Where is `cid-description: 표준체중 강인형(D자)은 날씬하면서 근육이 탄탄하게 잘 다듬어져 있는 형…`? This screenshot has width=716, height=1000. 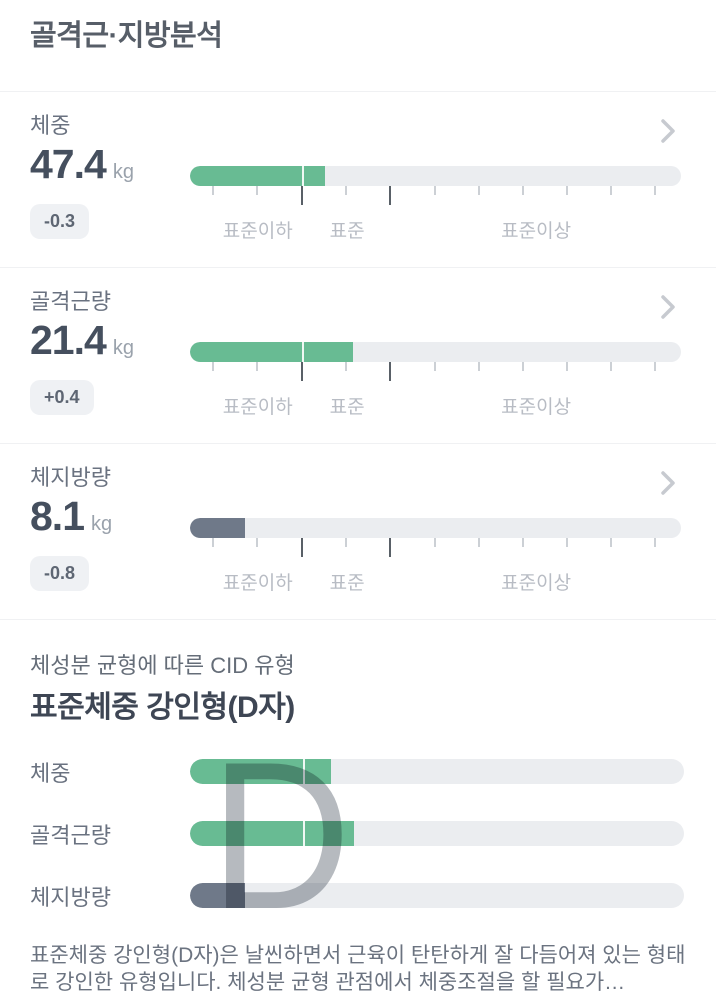 cid-description: 표준체중 강인형(D자)은 날씬하면서 근육이 탄탄하게 잘 다듬어져 있는 형… is located at coordinates (358, 969).